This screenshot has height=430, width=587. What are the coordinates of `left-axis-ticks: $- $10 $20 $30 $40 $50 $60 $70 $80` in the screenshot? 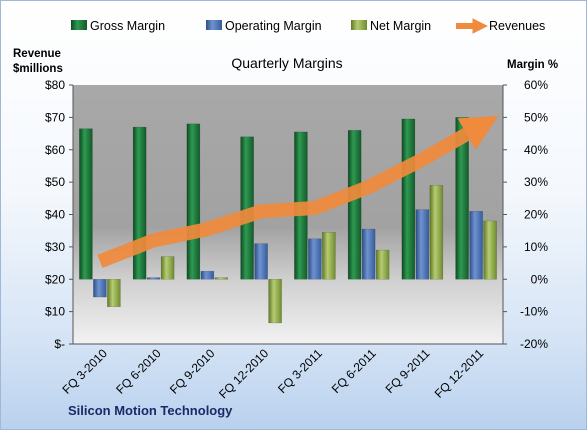 It's located at (59, 214).